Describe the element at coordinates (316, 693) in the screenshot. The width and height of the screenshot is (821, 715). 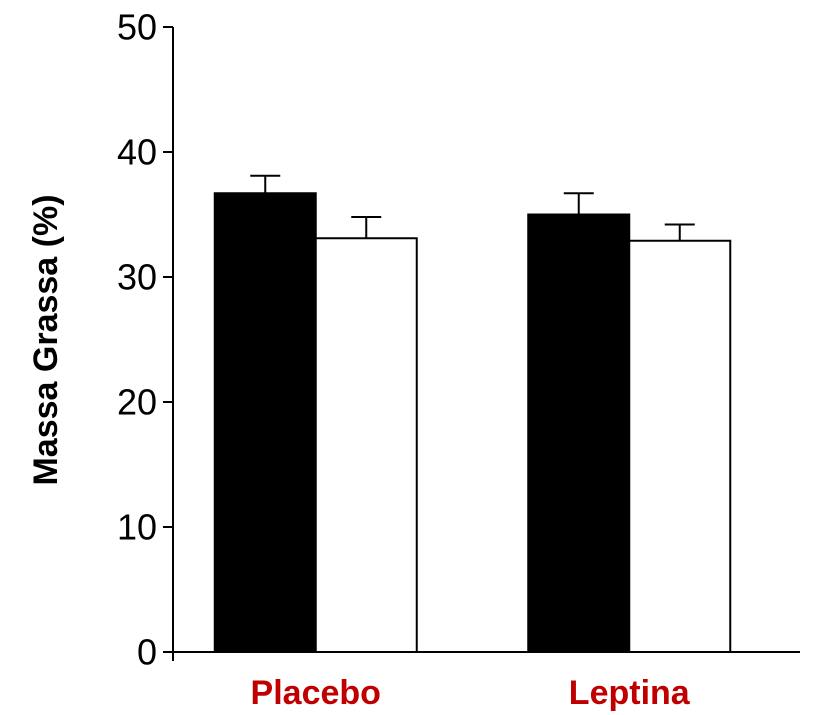
I see `category-label: Placebo` at that location.